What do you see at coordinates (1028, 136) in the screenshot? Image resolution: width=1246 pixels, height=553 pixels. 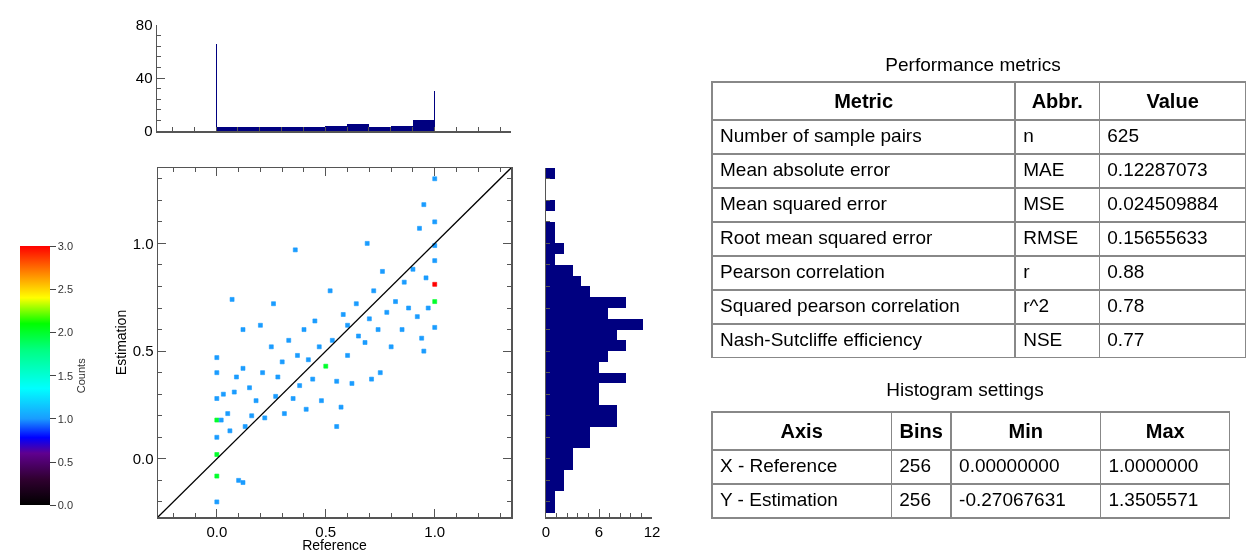 I see `text: n` at bounding box center [1028, 136].